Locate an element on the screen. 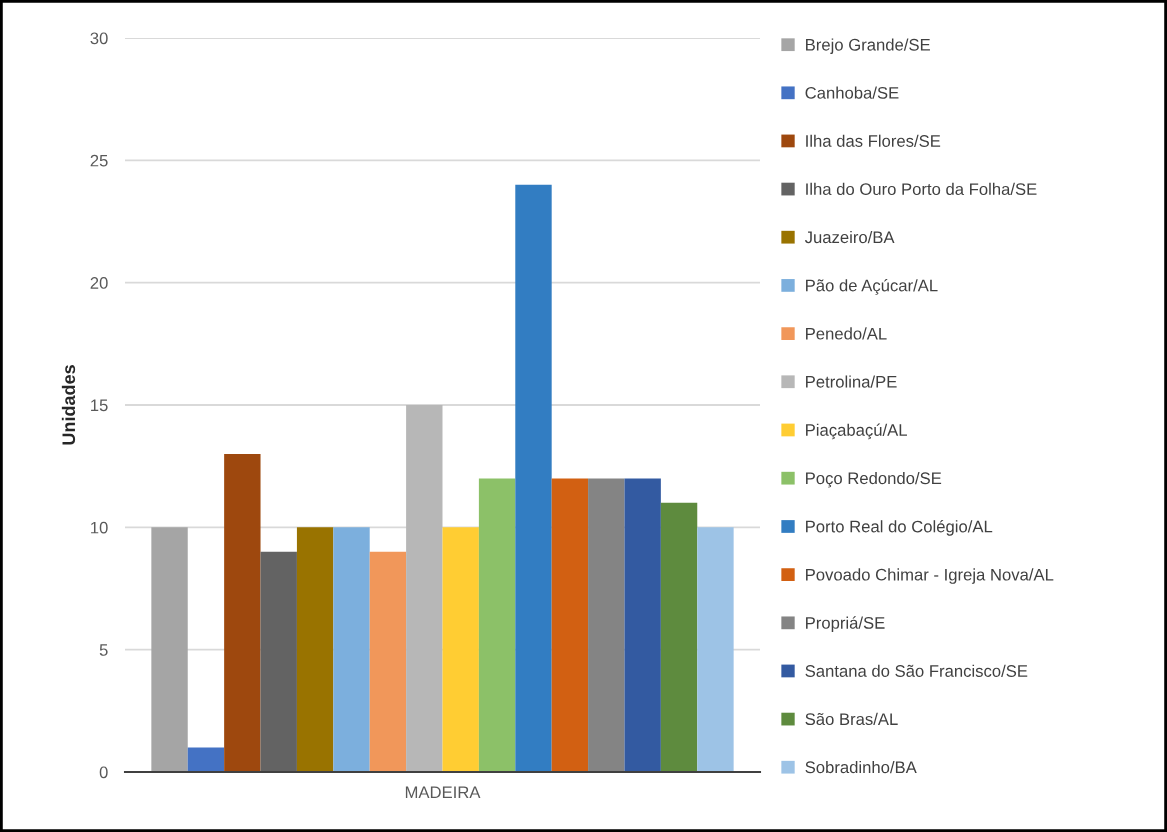  y-axis-title: Unidades is located at coordinates (68, 405).